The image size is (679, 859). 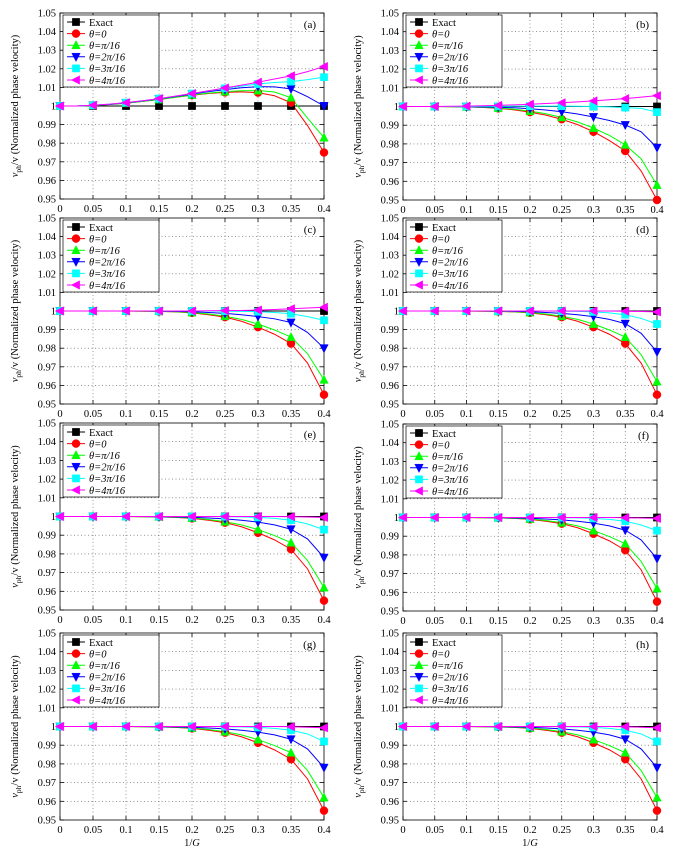 What do you see at coordinates (390, 330) in the screenshot?
I see `y-tick-label: 0.99` at bounding box center [390, 330].